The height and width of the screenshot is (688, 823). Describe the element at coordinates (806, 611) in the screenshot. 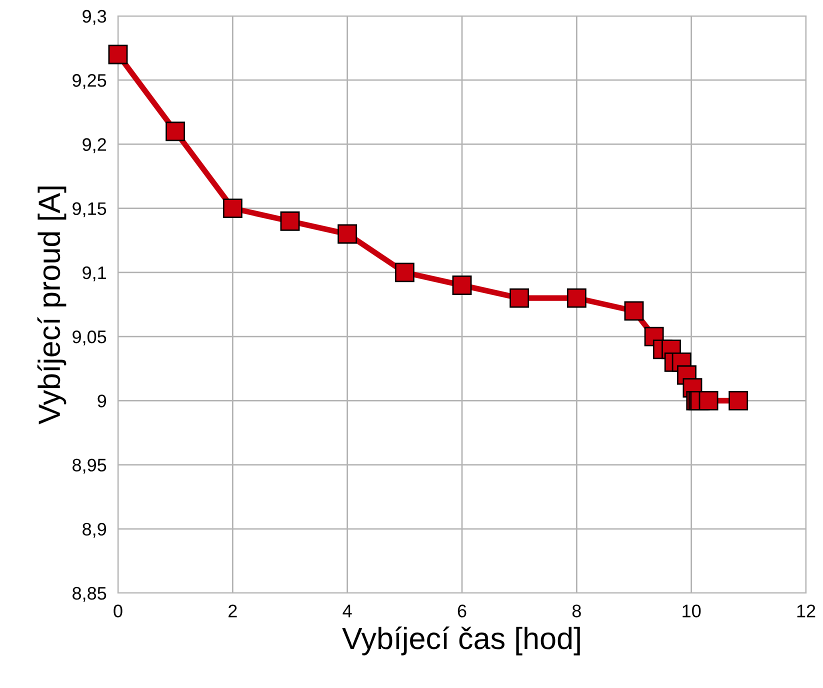

I see `x-tick-label: 12` at that location.